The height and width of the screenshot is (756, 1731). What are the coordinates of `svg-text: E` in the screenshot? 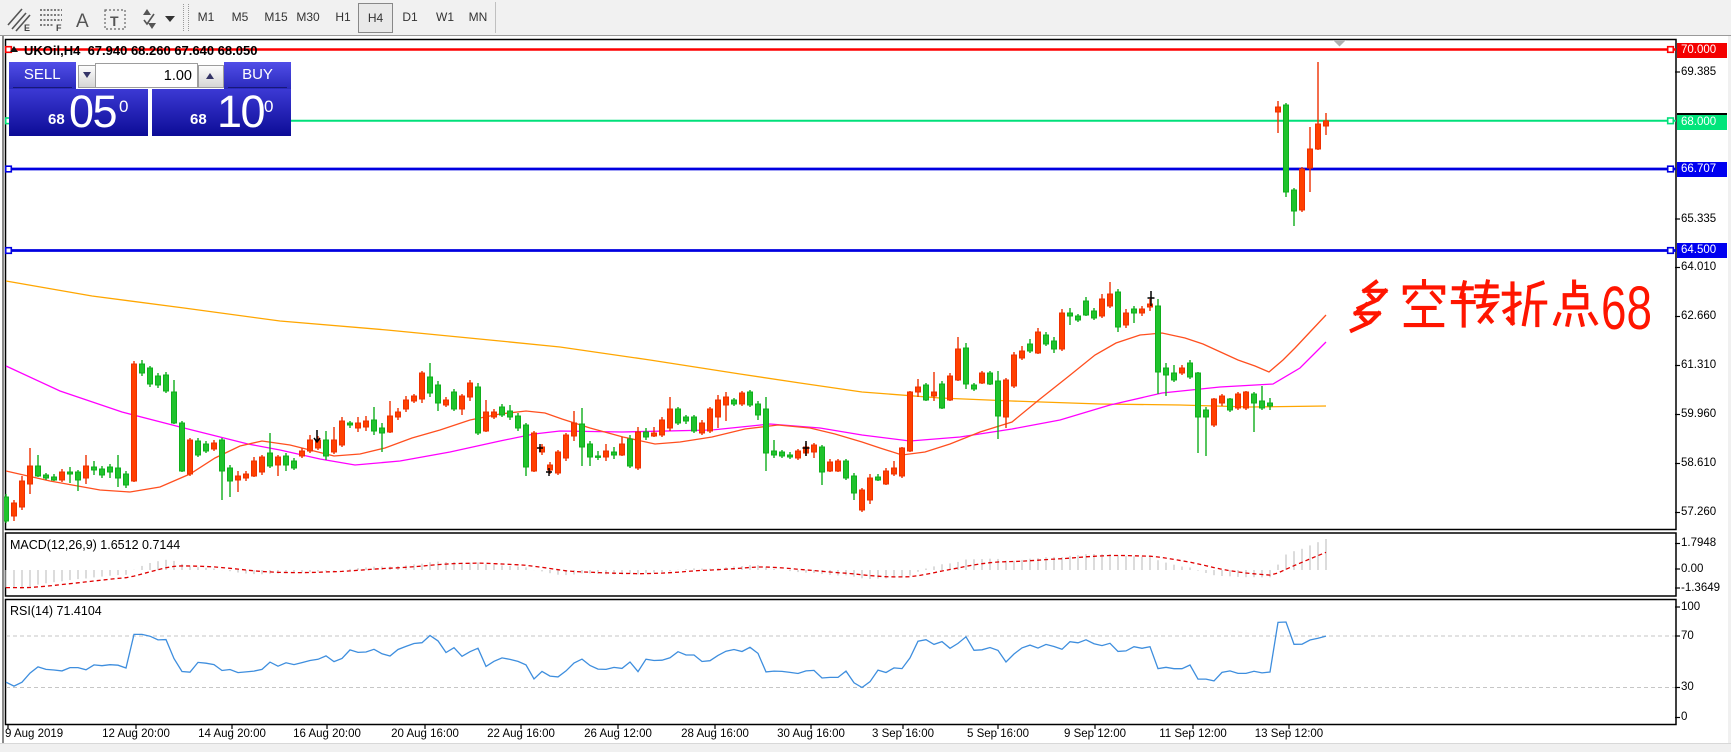 It's located at (27, 28).